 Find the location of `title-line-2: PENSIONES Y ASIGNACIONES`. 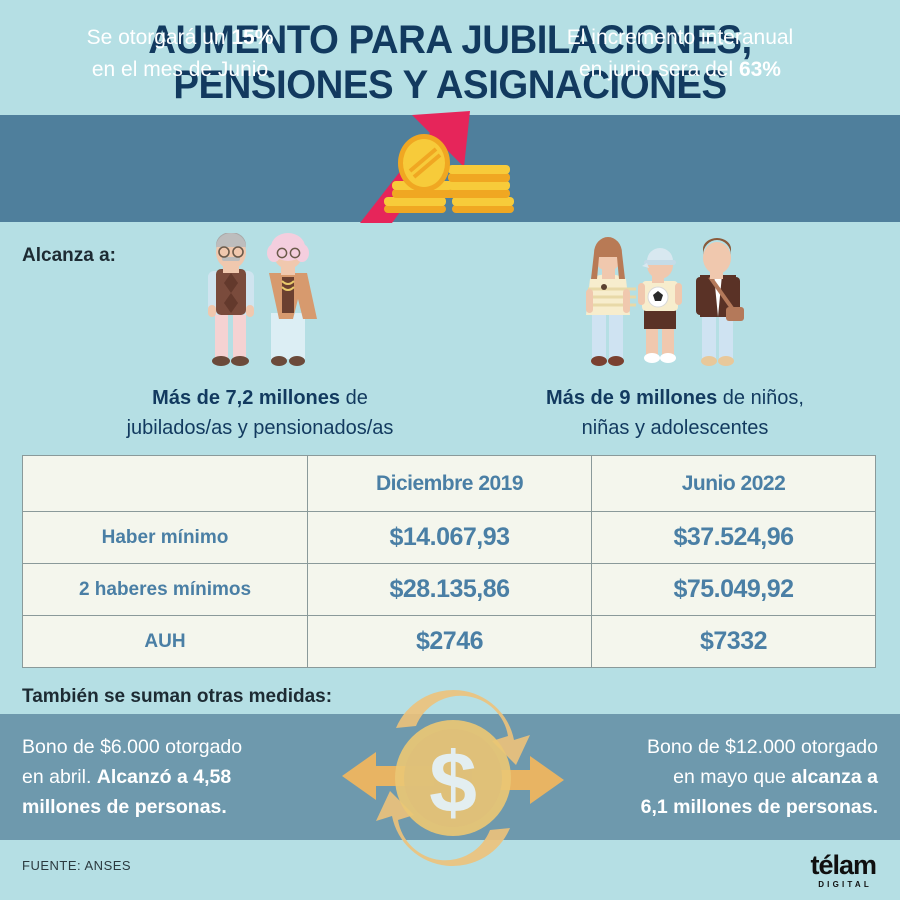

title-line-2: PENSIONES Y ASIGNACIONES is located at coordinates (450, 84).